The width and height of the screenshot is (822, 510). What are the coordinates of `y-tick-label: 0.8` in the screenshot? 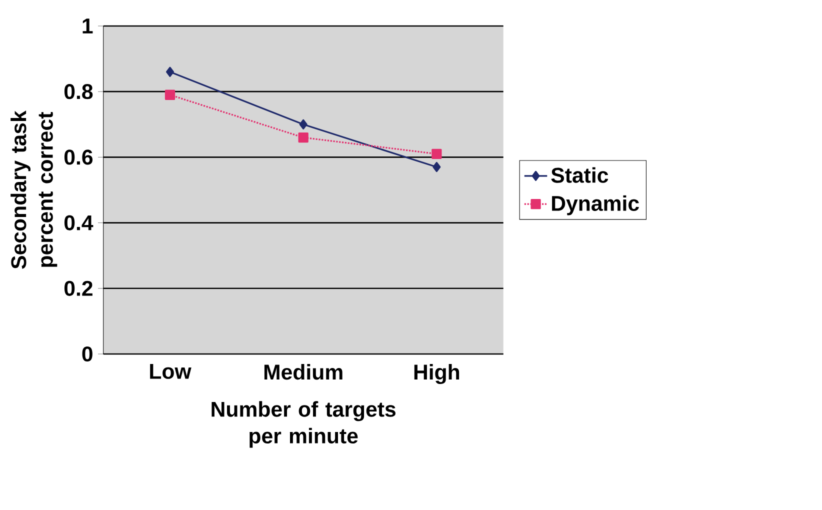 It's located at (78, 92).